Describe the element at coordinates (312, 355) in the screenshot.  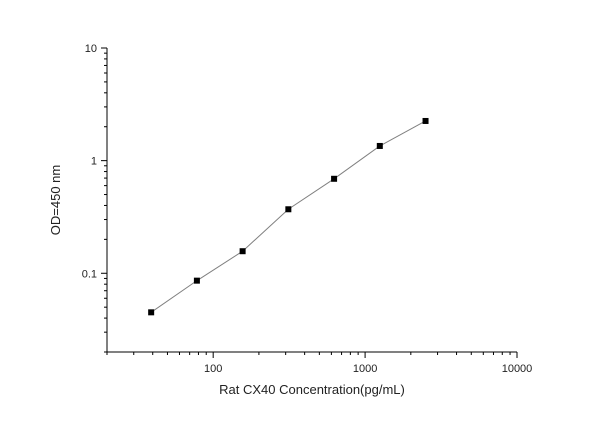
I see `x-ticks` at that location.